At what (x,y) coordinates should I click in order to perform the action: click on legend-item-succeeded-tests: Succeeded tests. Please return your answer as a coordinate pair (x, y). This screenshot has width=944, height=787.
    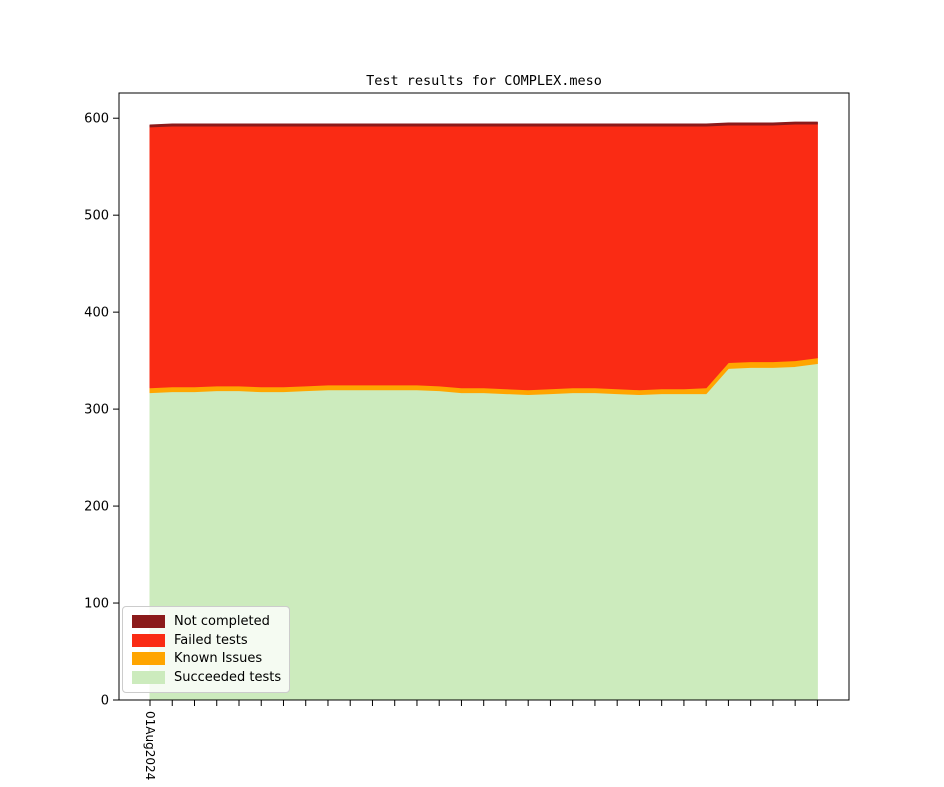
    Looking at the image, I should click on (207, 678).